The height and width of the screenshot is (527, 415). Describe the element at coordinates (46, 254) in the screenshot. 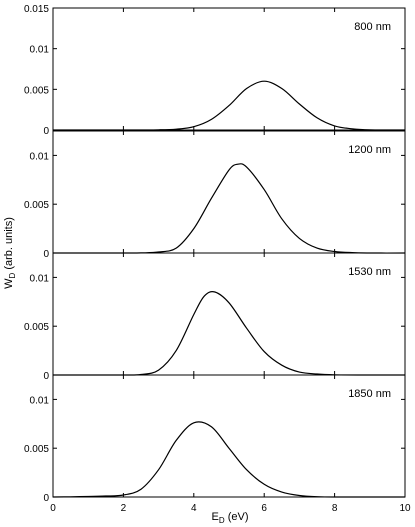

I see `y-tick-label-2-1: 0` at that location.